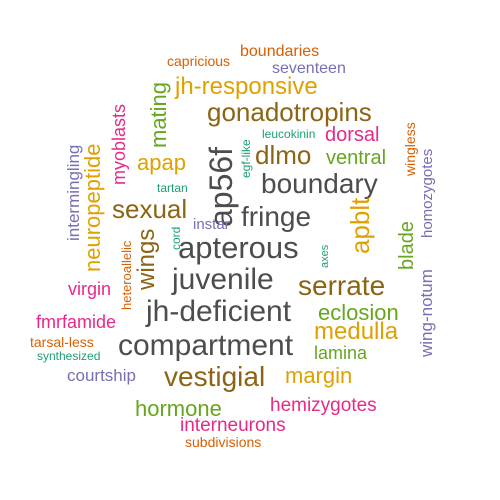 The width and height of the screenshot is (500, 500). What do you see at coordinates (223, 279) in the screenshot?
I see `word-juvenile: juvenile` at bounding box center [223, 279].